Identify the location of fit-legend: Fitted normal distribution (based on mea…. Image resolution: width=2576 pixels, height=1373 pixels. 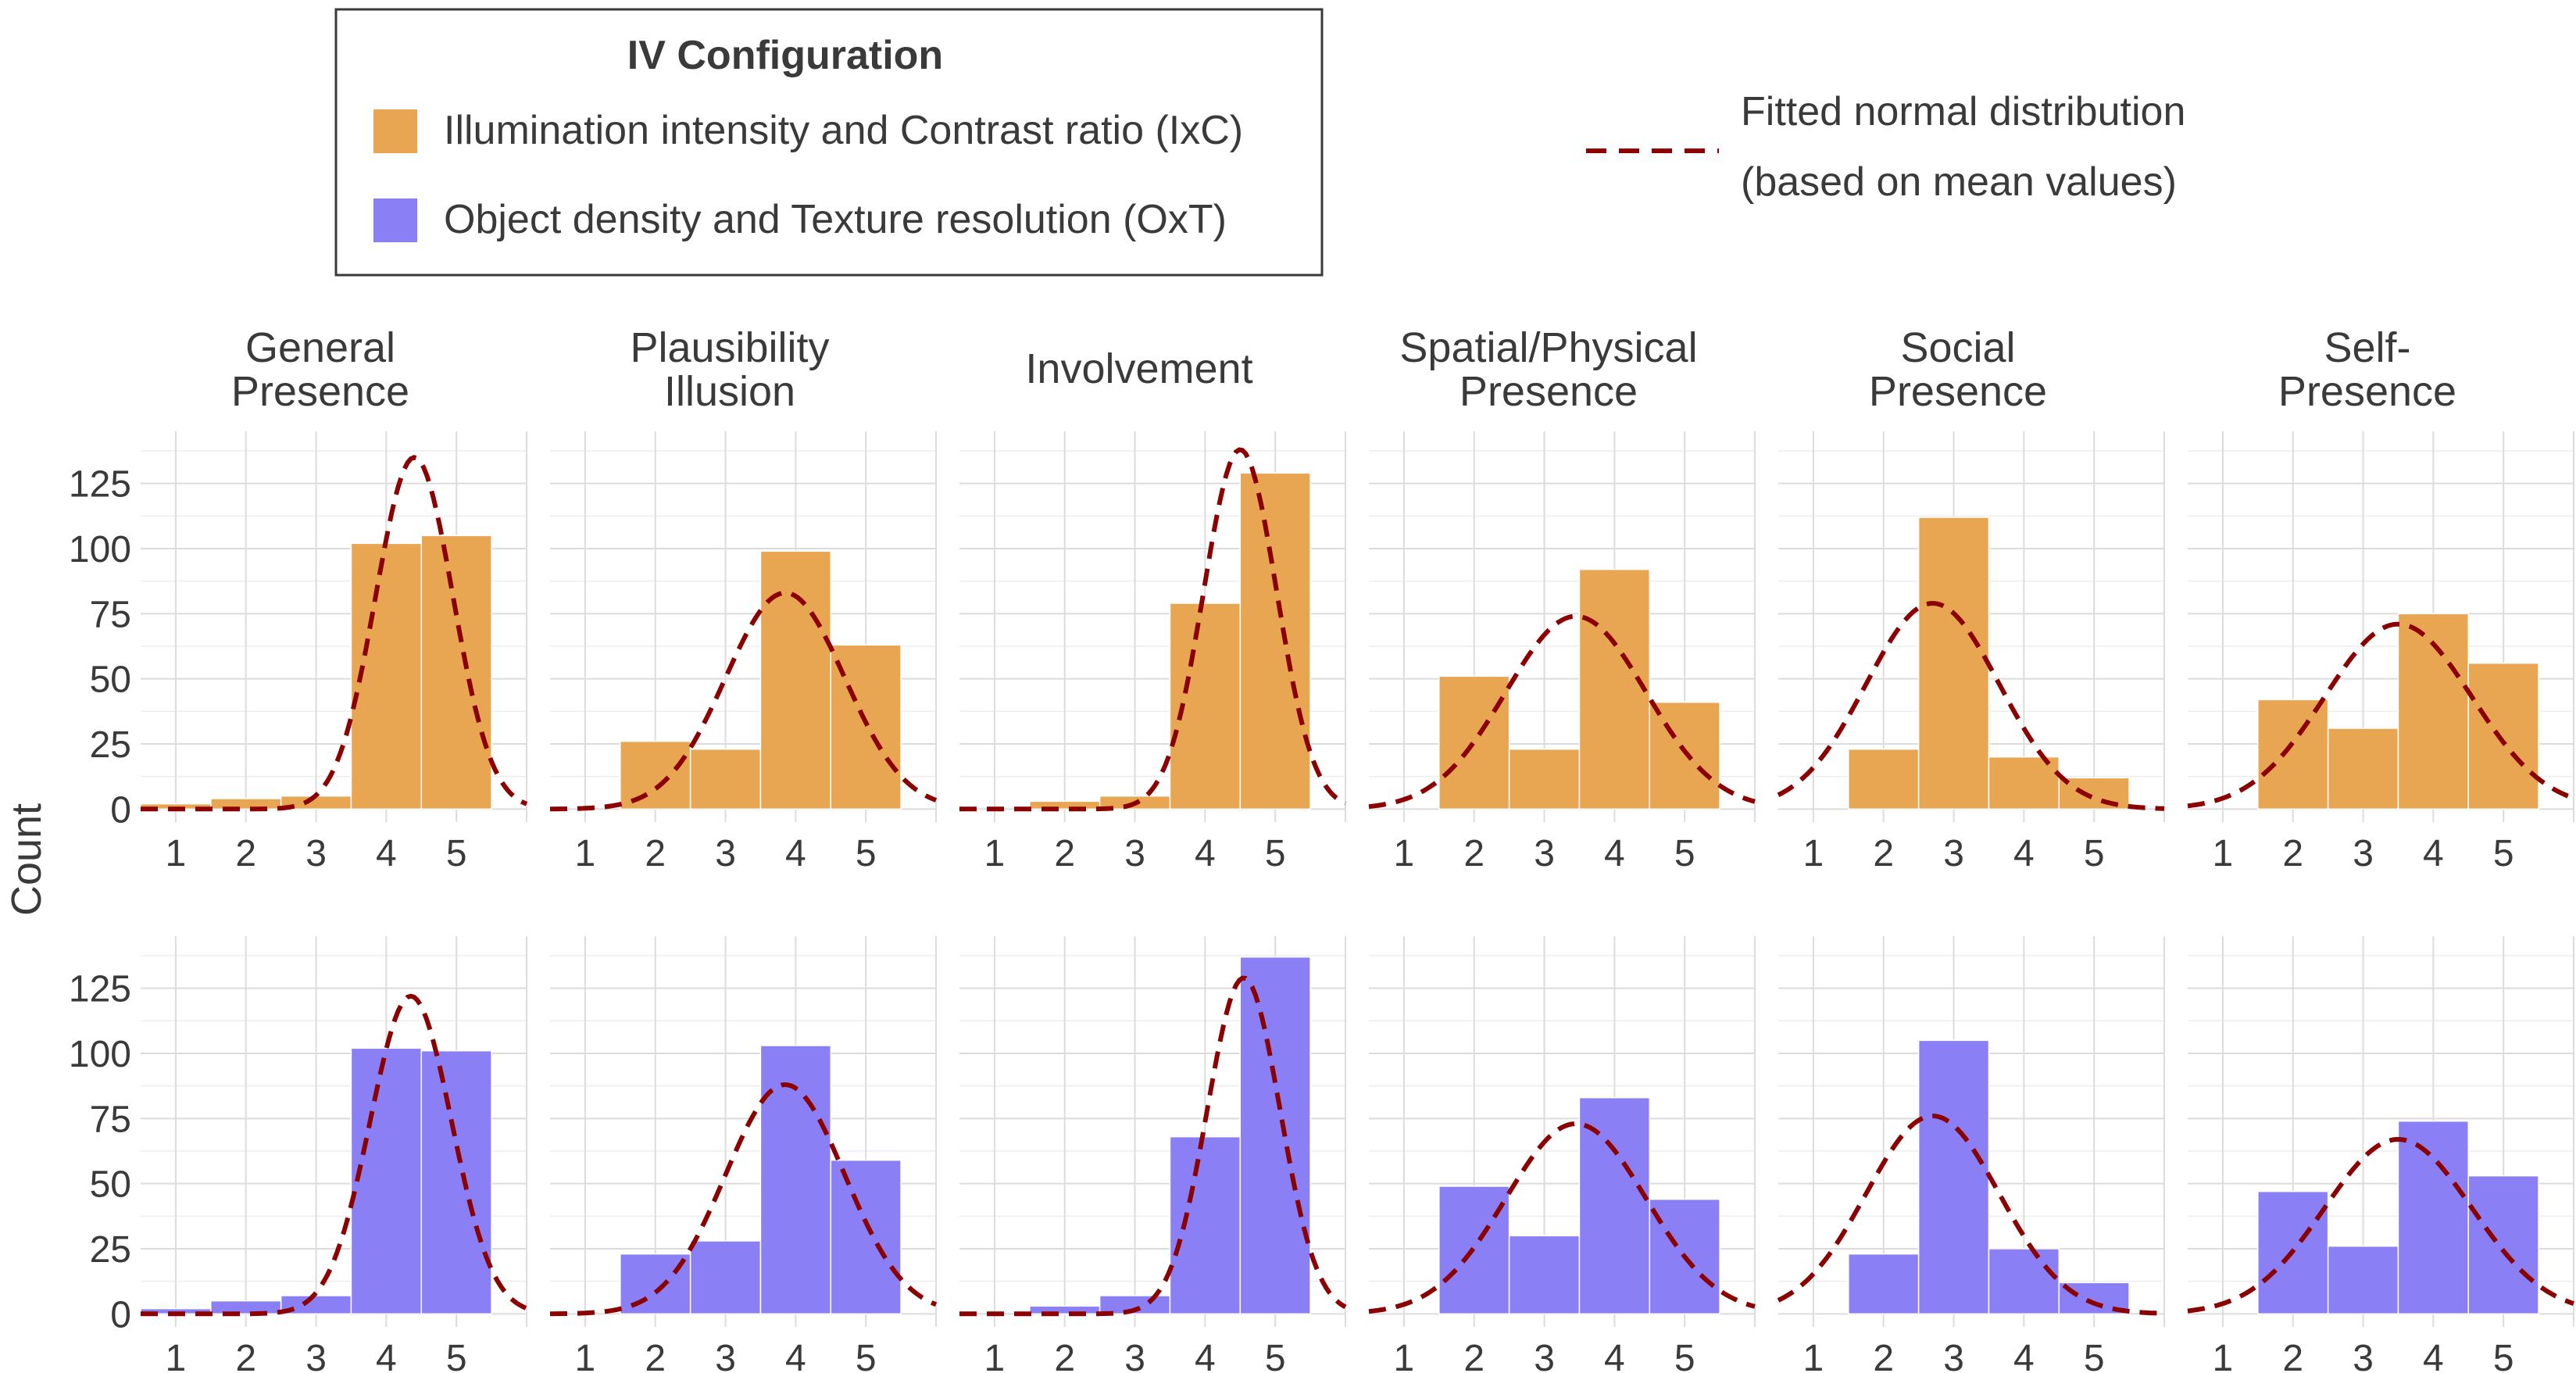
(1885, 147).